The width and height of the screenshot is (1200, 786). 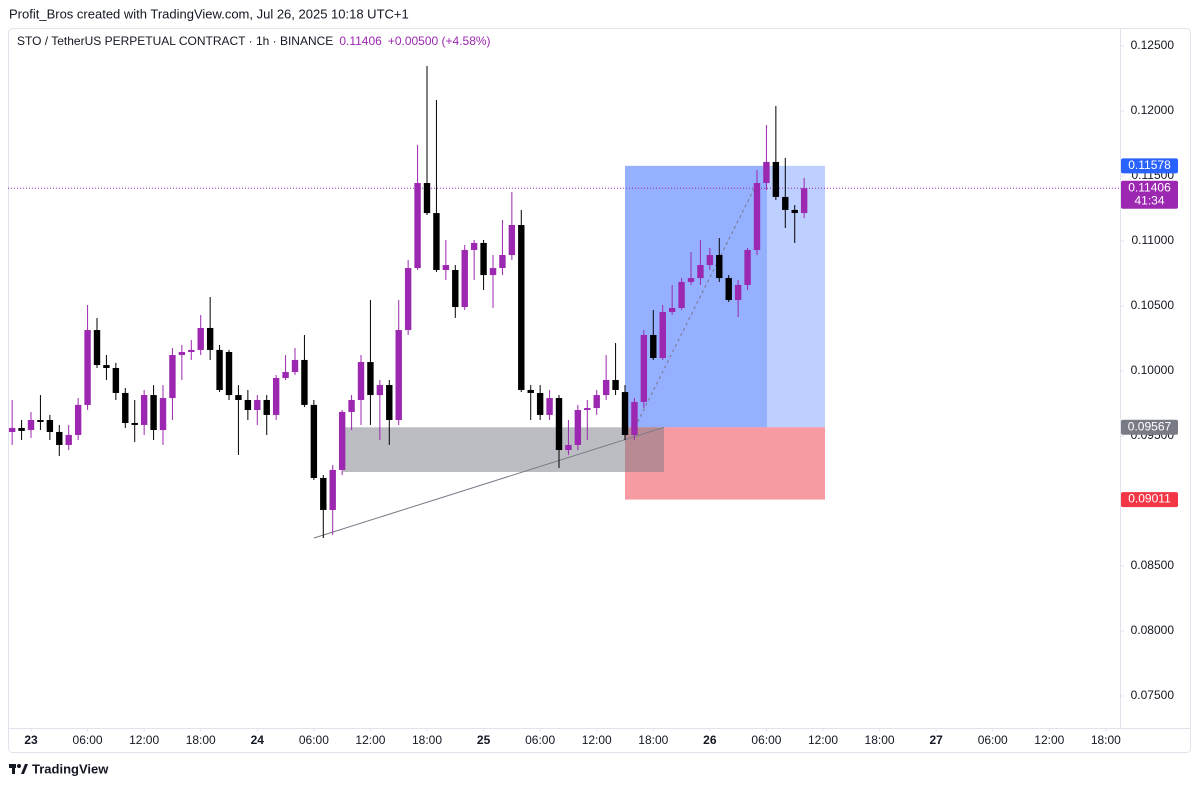 I want to click on y-tick-label: 0.08500, so click(x=1153, y=565).